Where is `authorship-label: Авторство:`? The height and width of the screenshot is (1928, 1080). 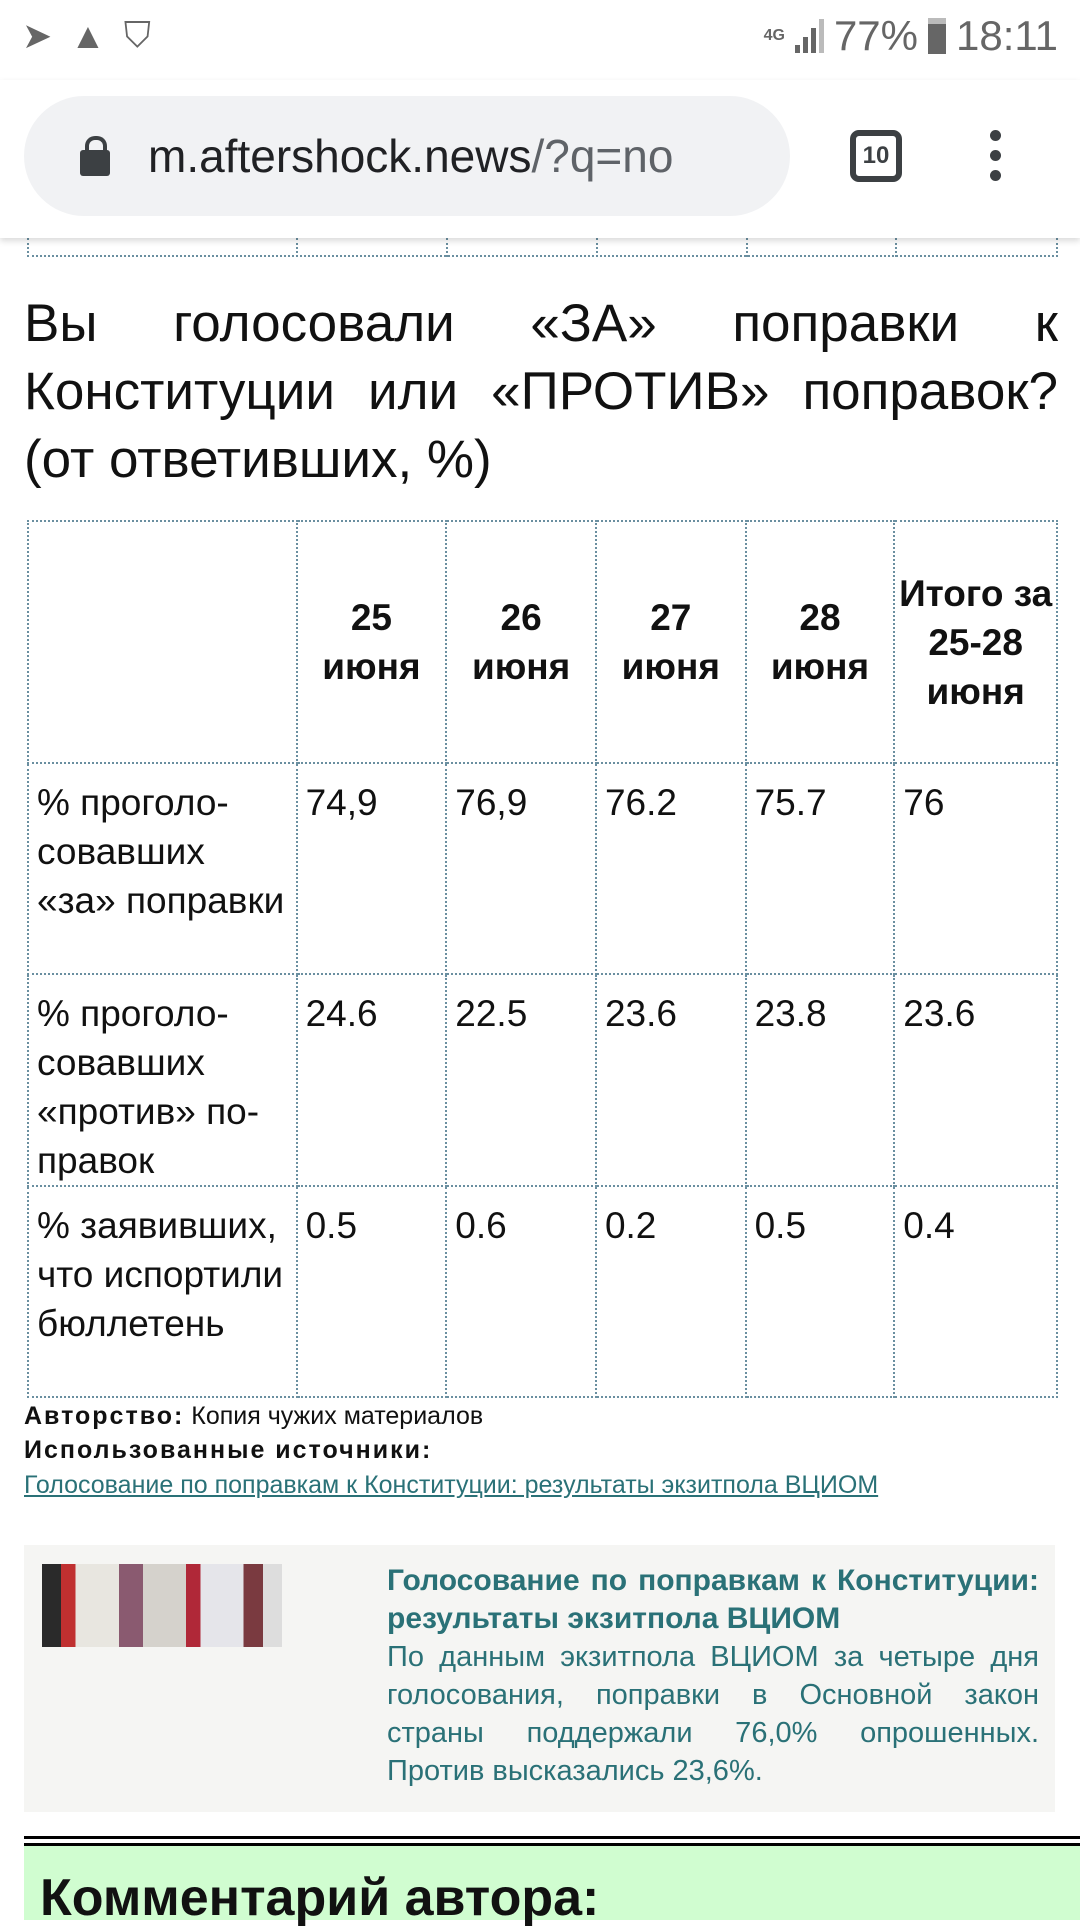
authorship-label: Авторство: is located at coordinates (104, 1416).